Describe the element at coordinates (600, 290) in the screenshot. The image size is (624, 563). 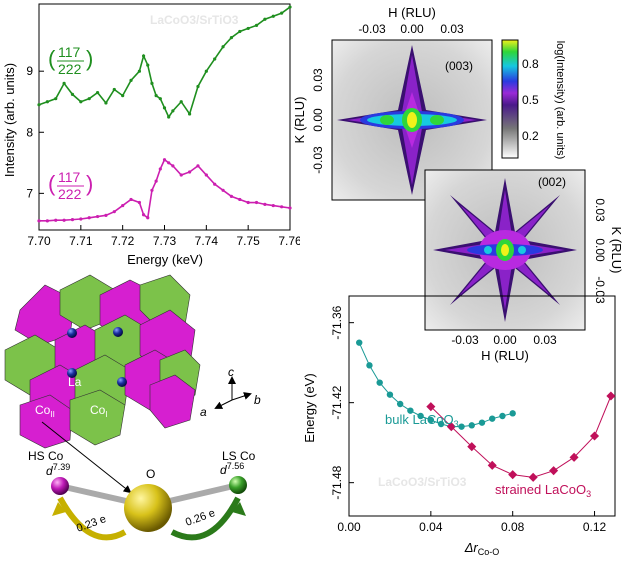
I see `map-002-ytick-3: -0.03` at that location.